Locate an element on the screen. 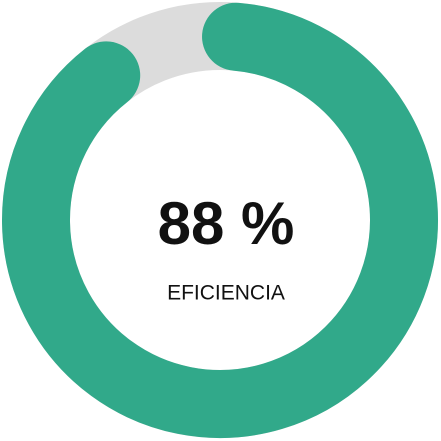 The height and width of the screenshot is (441, 441). value-label: 88 % is located at coordinates (226, 223).